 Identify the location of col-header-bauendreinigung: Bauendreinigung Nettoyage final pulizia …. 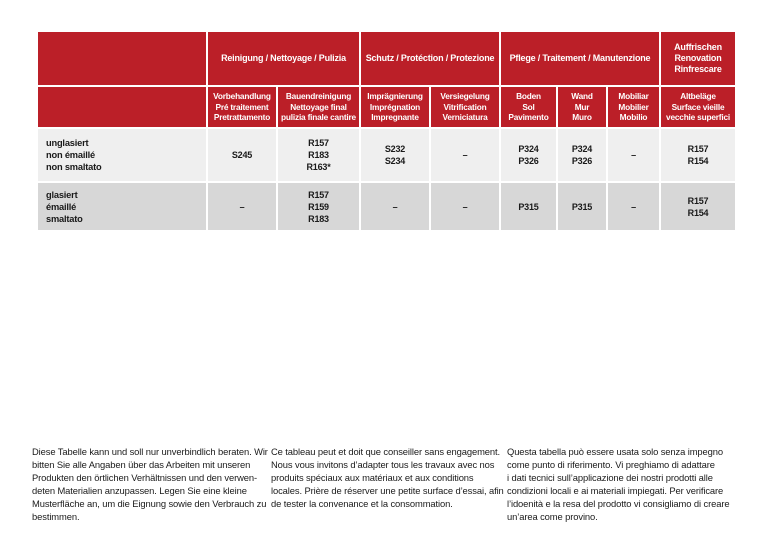
(318, 107).